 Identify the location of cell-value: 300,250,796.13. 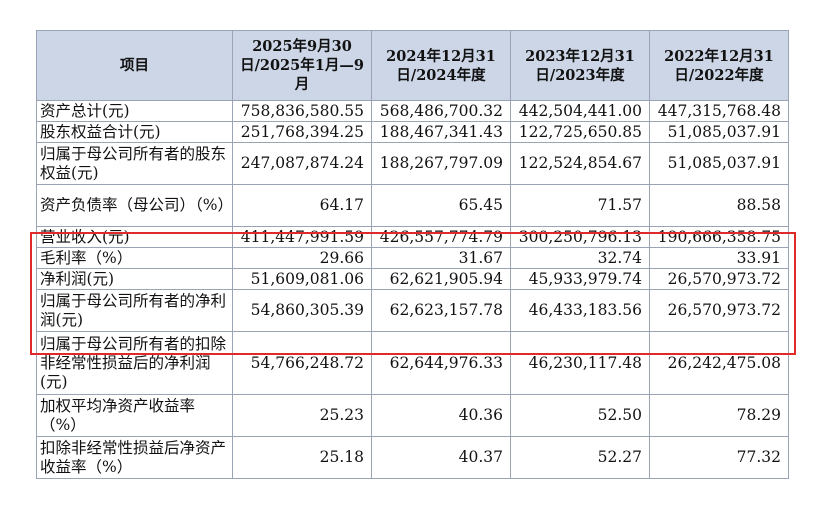
(580, 237).